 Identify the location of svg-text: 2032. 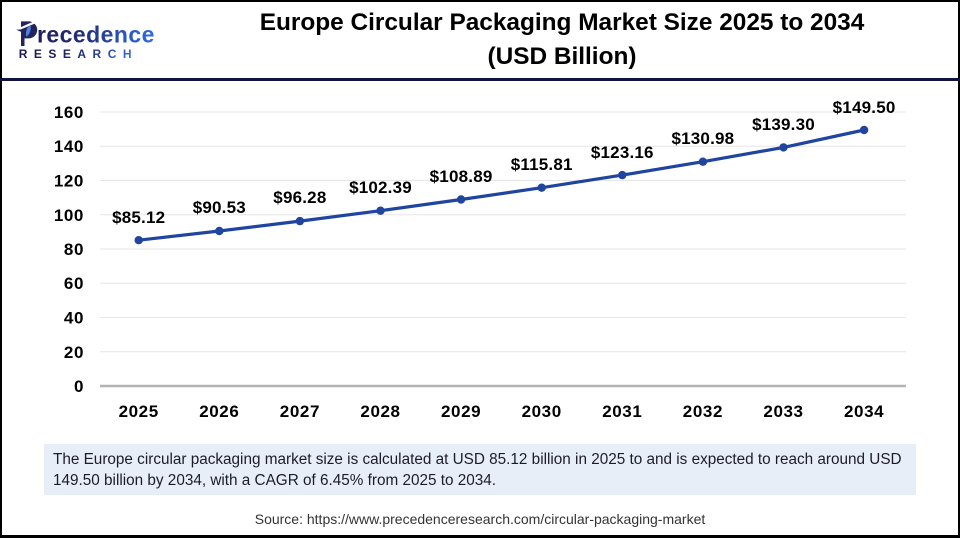
(703, 411).